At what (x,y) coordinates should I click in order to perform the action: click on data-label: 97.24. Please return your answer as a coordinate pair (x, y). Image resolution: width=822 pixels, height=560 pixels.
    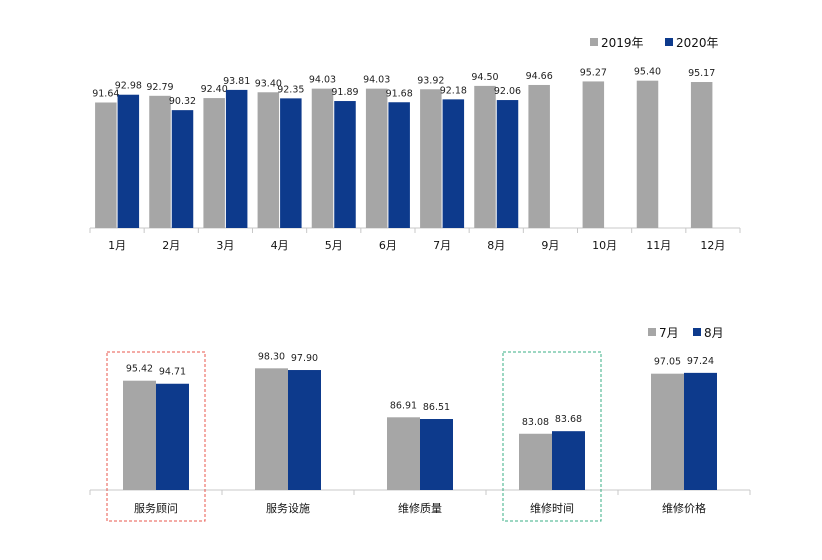
    Looking at the image, I should click on (700, 361).